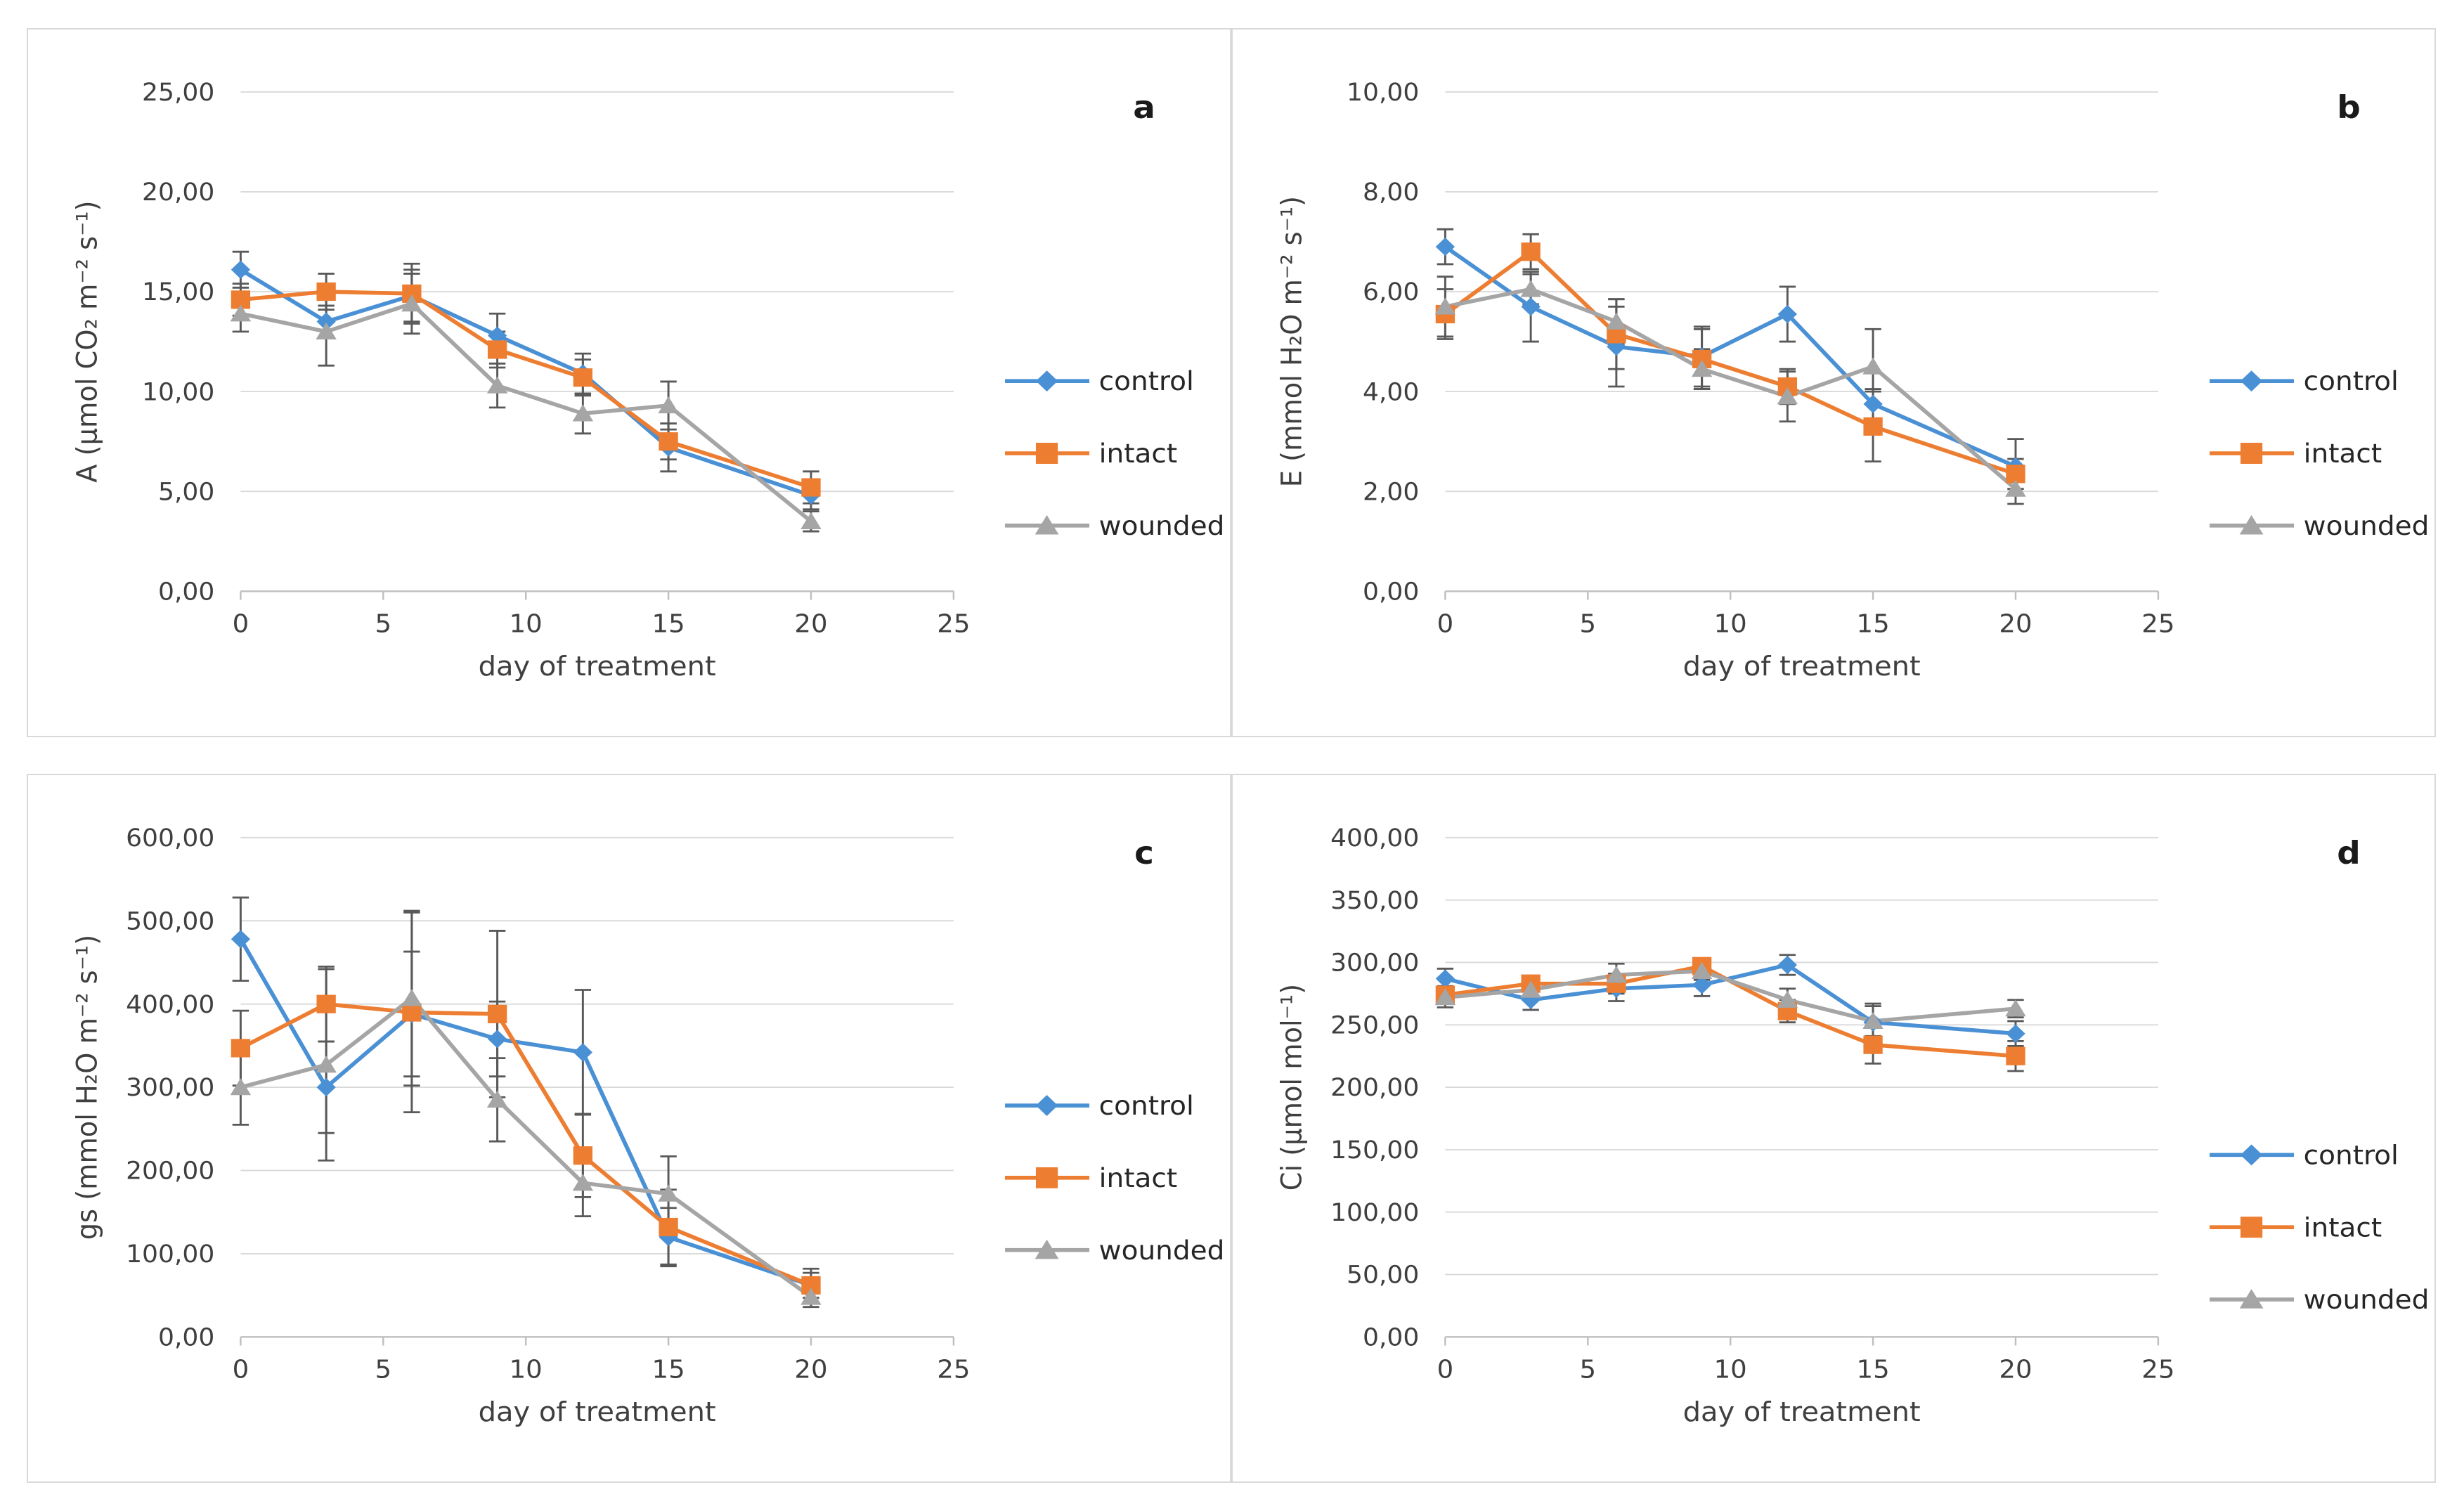 The height and width of the screenshot is (1511, 2464). What do you see at coordinates (186, 492) in the screenshot?
I see `y-tick-label: 5,00` at bounding box center [186, 492].